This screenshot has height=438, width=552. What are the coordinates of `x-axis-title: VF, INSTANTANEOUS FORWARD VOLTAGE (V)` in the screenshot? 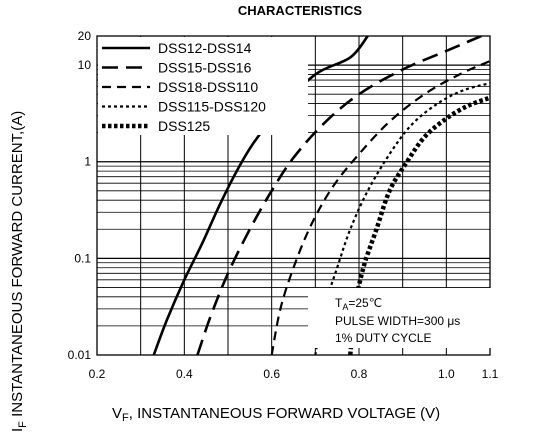 It's located at (276, 414).